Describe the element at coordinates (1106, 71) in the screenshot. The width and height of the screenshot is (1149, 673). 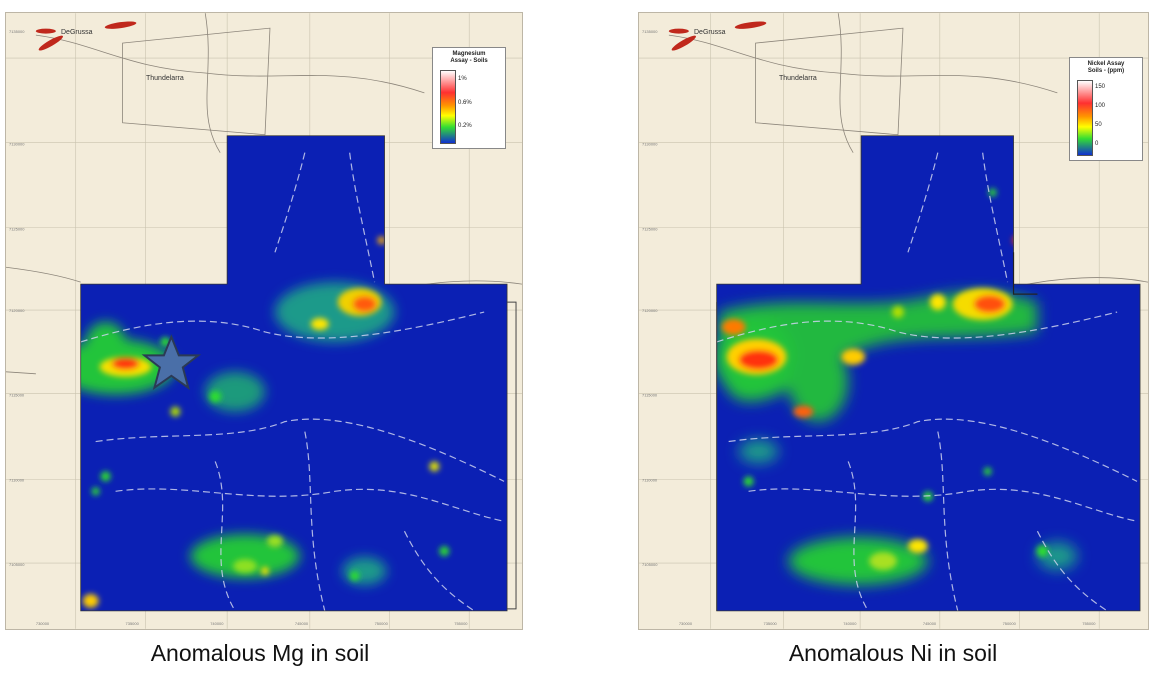
I see `legend-title-line2: Soils - (ppm)` at that location.